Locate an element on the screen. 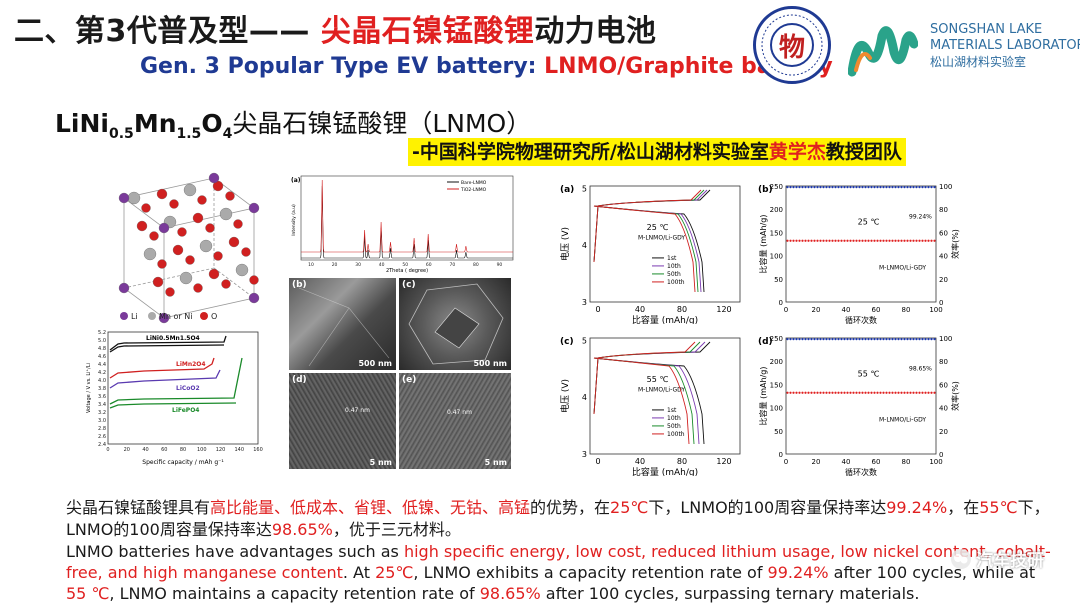 The image size is (1080, 612). iop-cas-logo: 物 is located at coordinates (792, 45).